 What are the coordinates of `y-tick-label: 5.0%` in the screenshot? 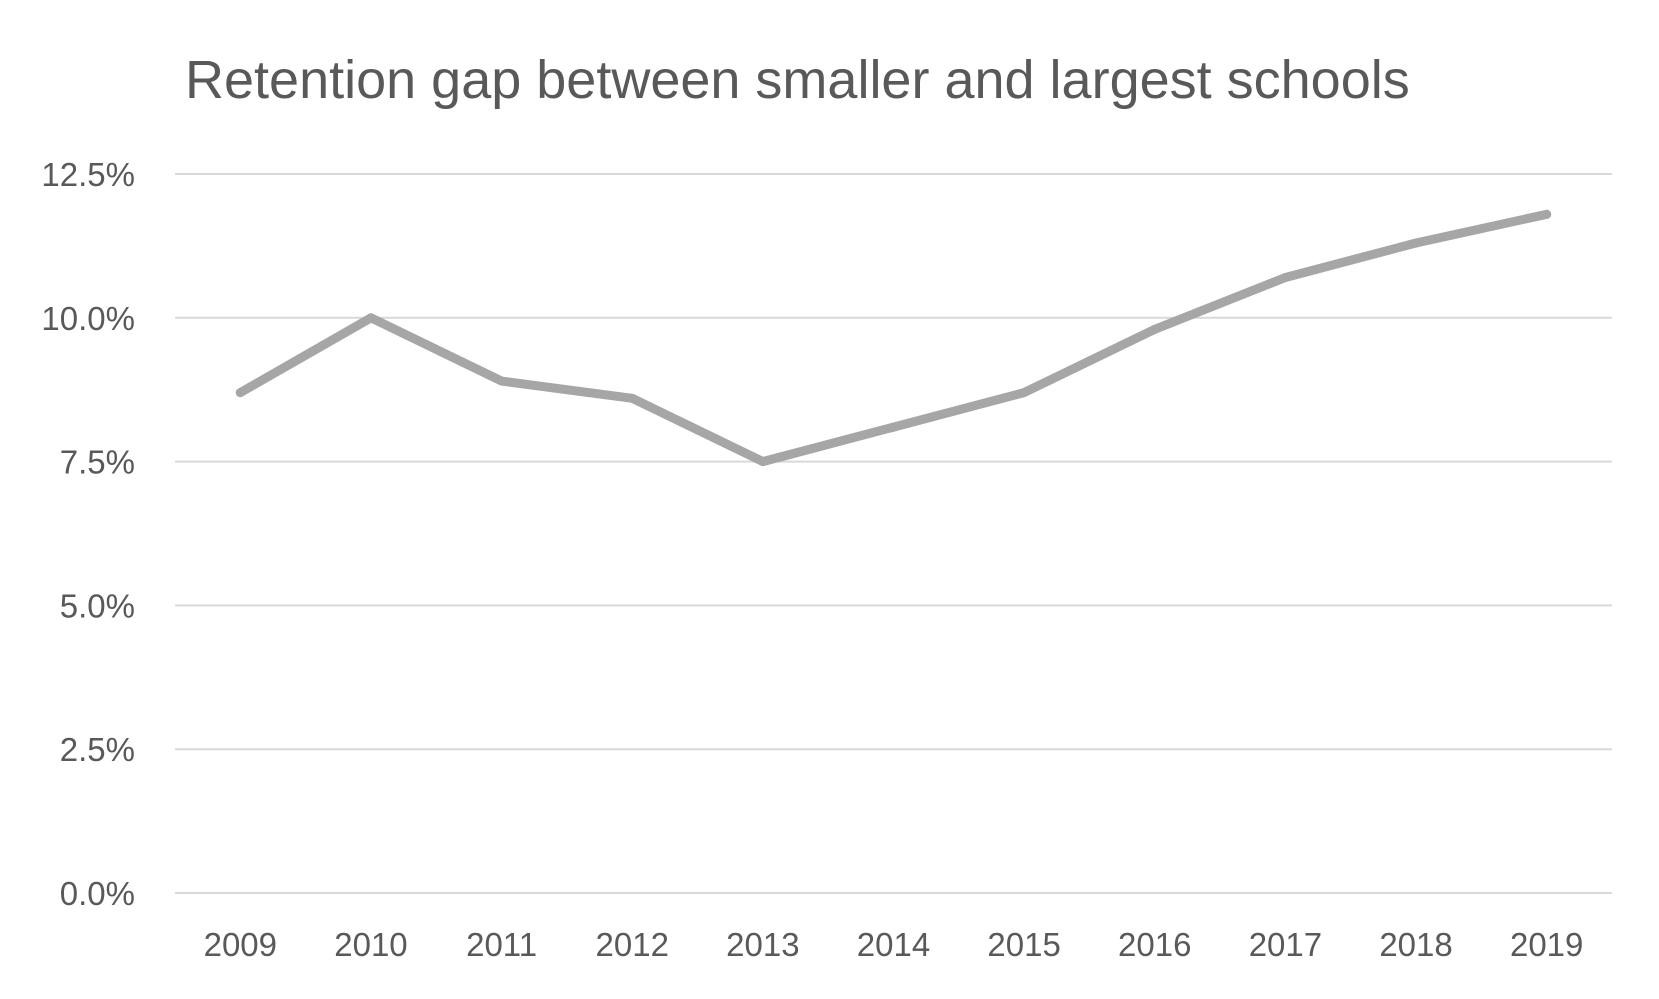 It's located at (97, 605).